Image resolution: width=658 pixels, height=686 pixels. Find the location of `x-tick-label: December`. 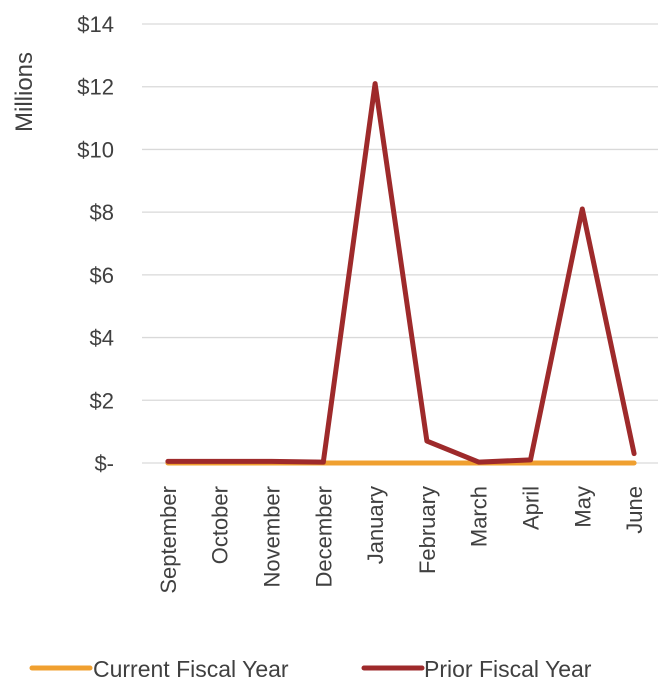

x-tick-label: December is located at coordinates (323, 536).